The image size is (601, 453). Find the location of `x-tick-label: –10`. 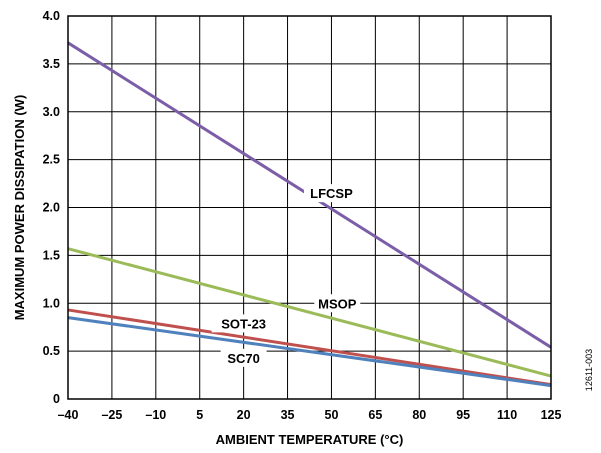

x-tick-label: –10 is located at coordinates (155, 415).